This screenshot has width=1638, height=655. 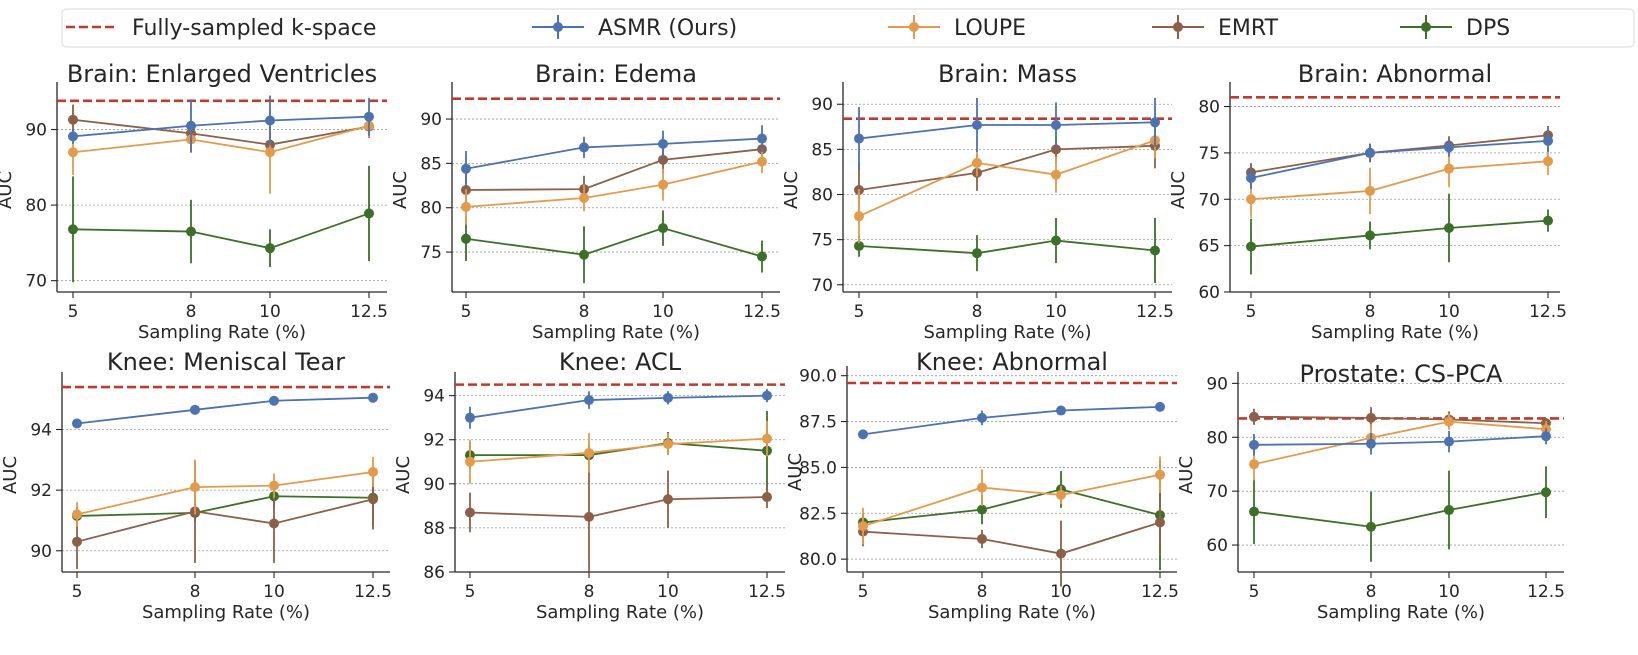 What do you see at coordinates (254, 28) in the screenshot?
I see `legend-label: Fully-sampled k-space` at bounding box center [254, 28].